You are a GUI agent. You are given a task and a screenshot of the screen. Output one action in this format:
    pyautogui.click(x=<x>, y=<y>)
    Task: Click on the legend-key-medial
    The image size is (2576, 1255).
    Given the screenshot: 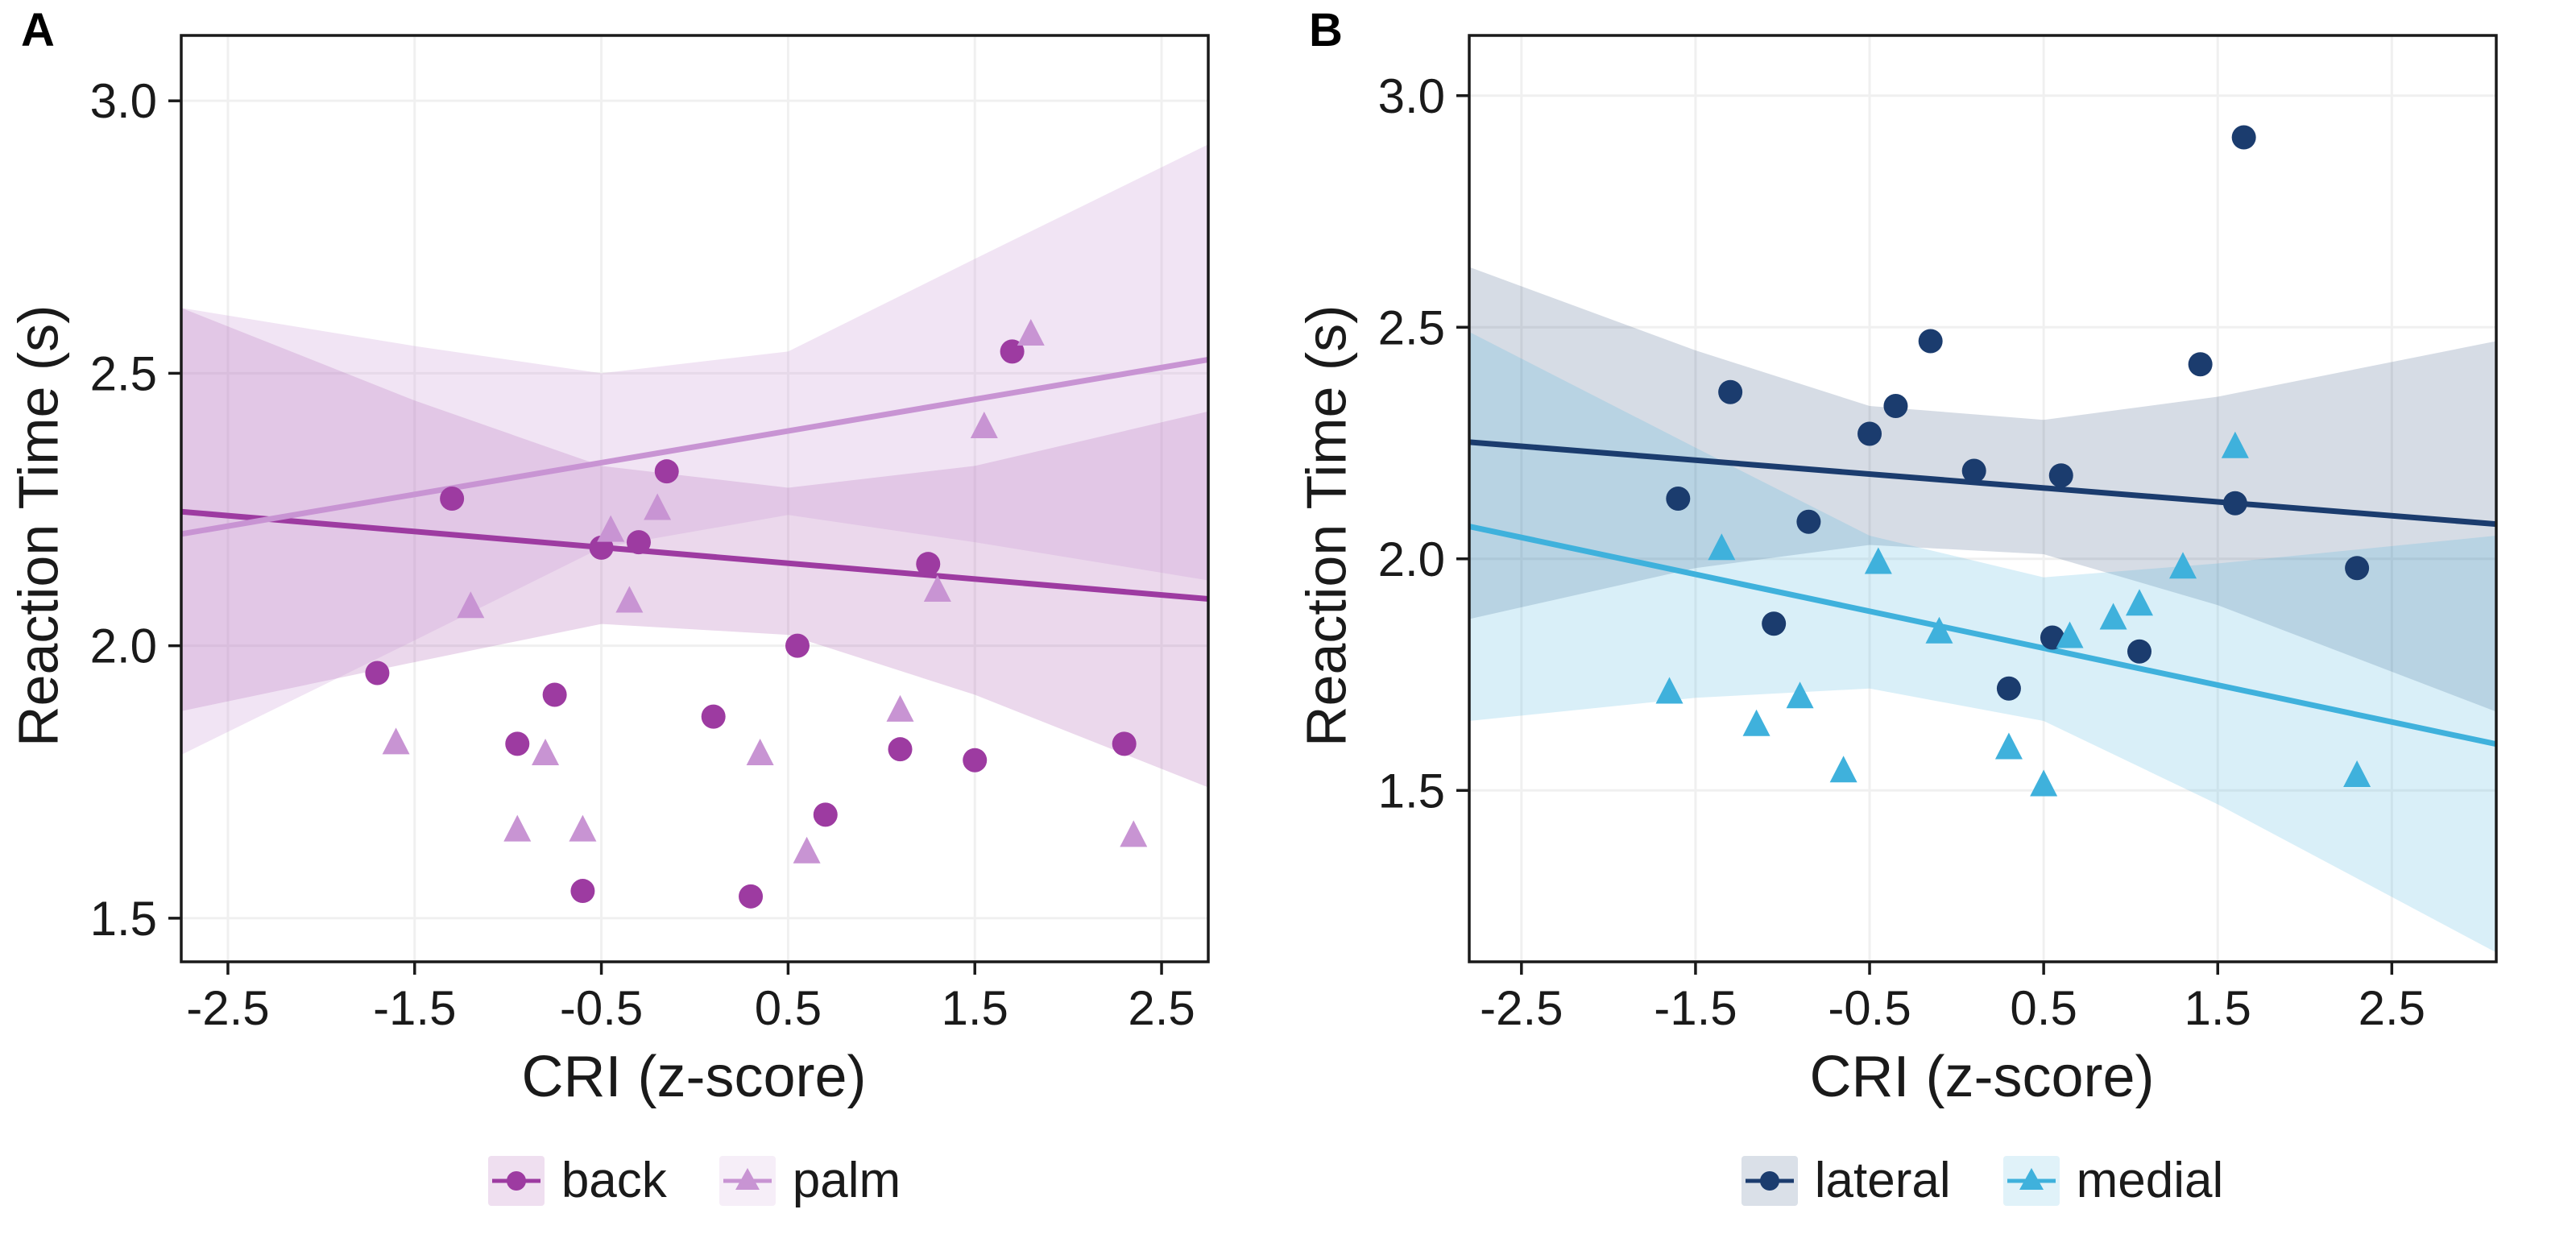 What is the action you would take?
    pyautogui.click(x=2031, y=1180)
    